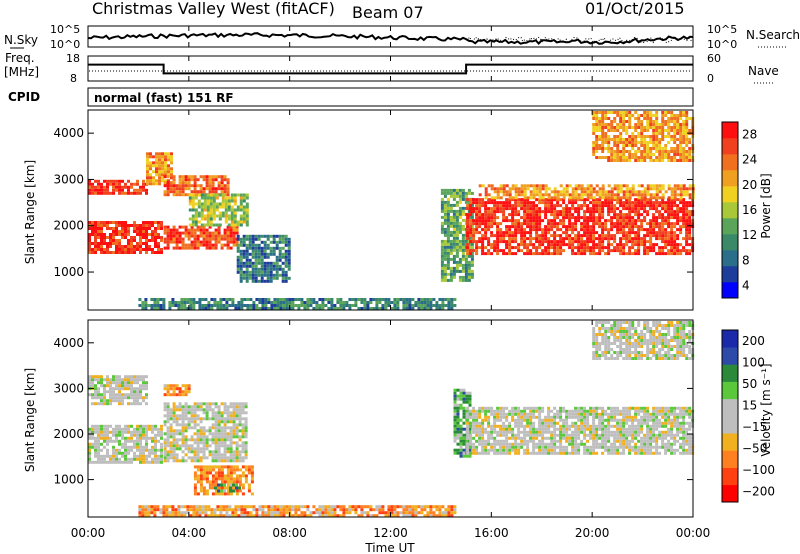 The image size is (800, 554). Describe the element at coordinates (202, 207) in the screenshot. I see `power-cell-r5` at that location.